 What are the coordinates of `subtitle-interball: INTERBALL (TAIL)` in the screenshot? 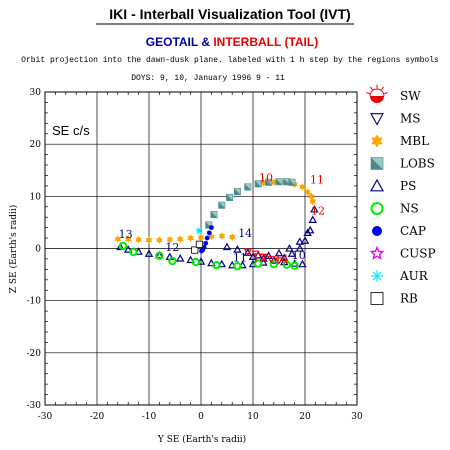 It's located at (265, 42).